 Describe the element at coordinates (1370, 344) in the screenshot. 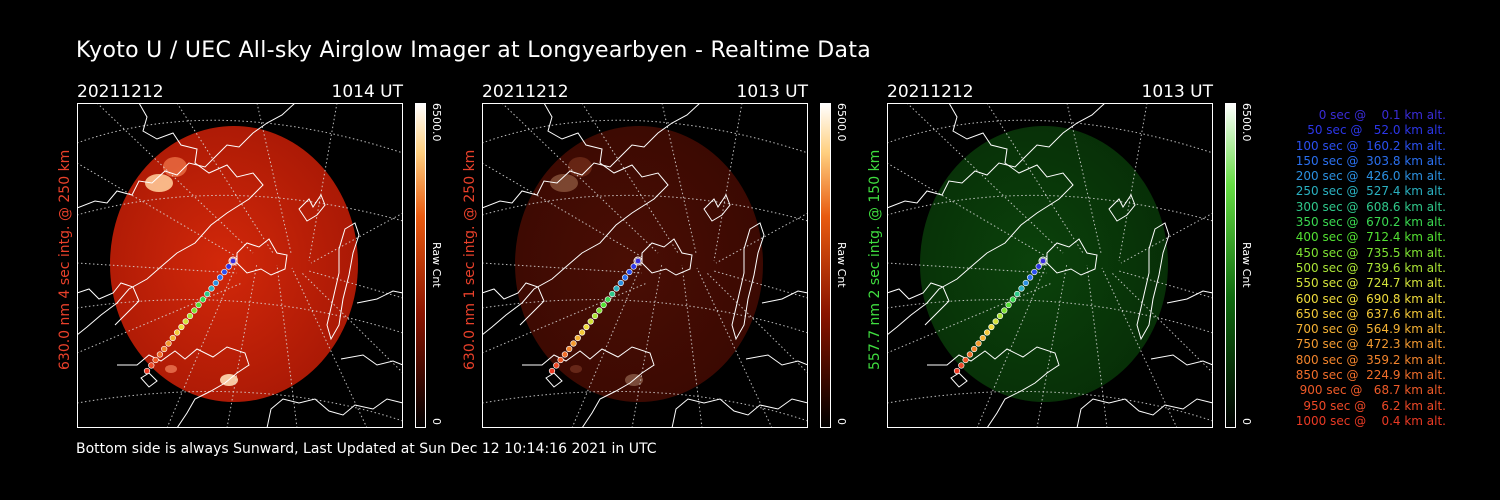

I see `legend-row: 750 sec @ 472.3 km alt.` at that location.